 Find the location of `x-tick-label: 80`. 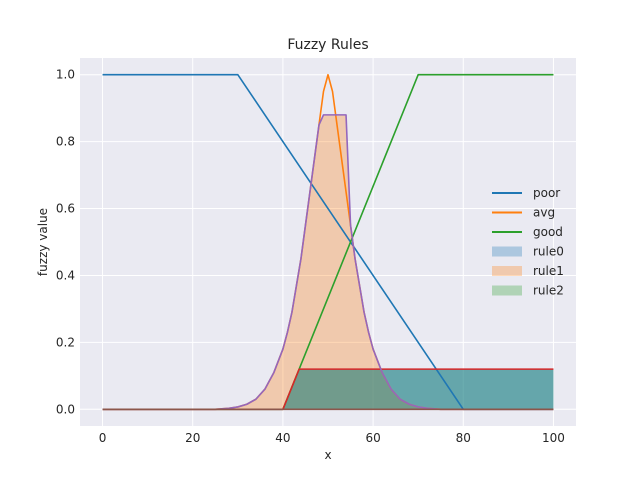

x-tick-label: 80 is located at coordinates (463, 438).